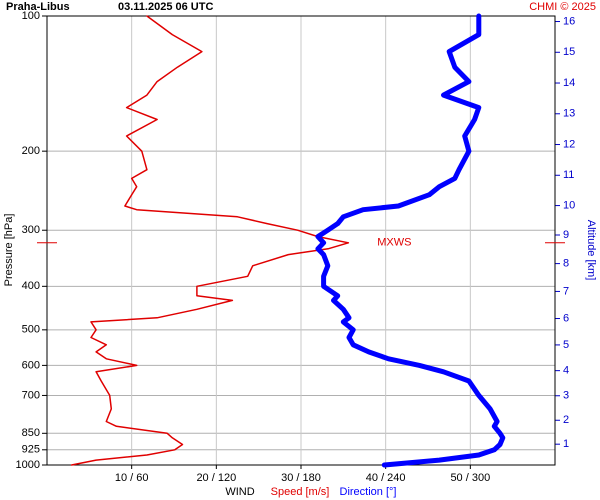 The width and height of the screenshot is (600, 500). What do you see at coordinates (566, 235) in the screenshot?
I see `y2-tick-label: 9` at bounding box center [566, 235].